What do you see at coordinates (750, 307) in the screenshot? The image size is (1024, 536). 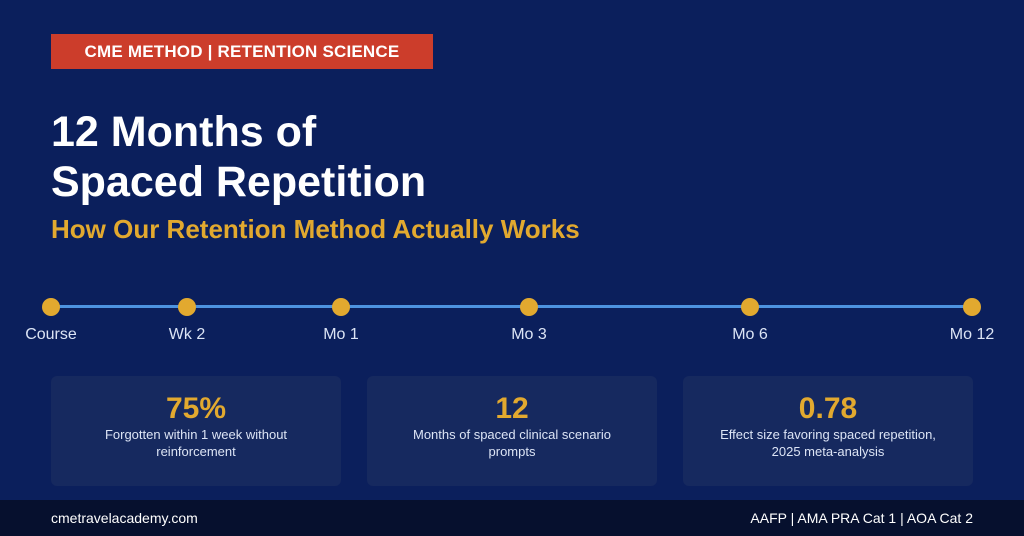 I see `timeline-dot-mo6` at bounding box center [750, 307].